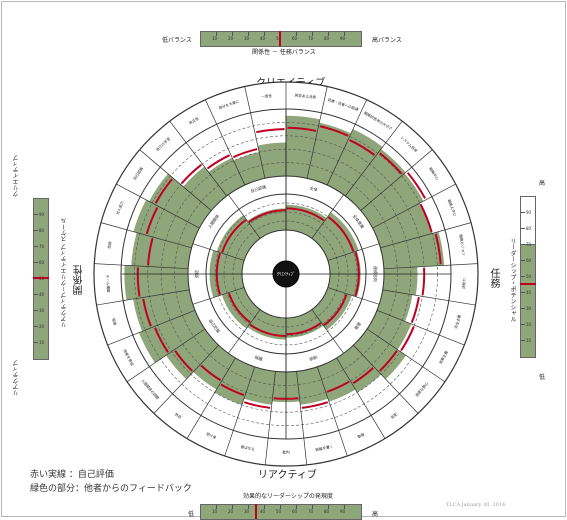 The height and width of the screenshot is (520, 567). I want to click on outer-segment-label: 喜ばせる, so click(248, 448).